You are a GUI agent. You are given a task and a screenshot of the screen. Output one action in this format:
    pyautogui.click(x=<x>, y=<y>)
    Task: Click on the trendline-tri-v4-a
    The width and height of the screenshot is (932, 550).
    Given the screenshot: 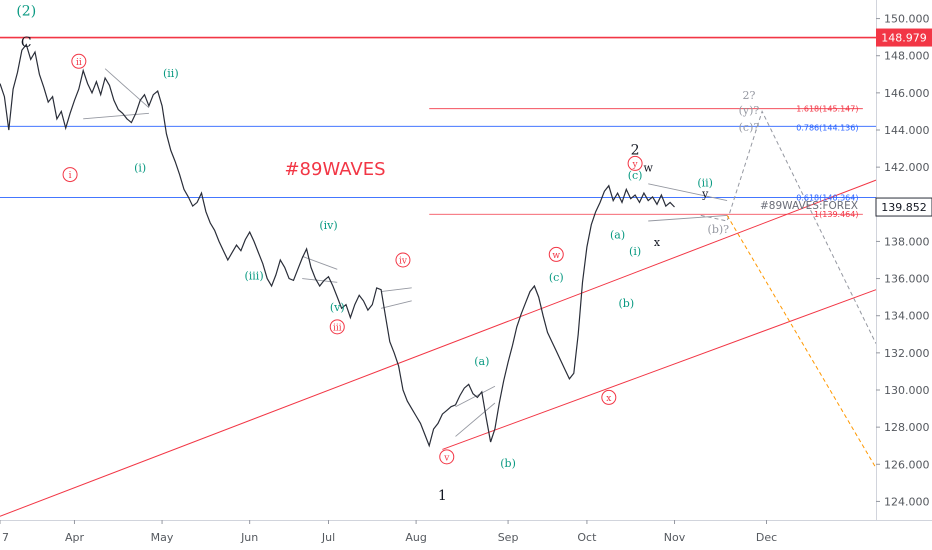 What is the action you would take?
    pyautogui.click(x=396, y=290)
    